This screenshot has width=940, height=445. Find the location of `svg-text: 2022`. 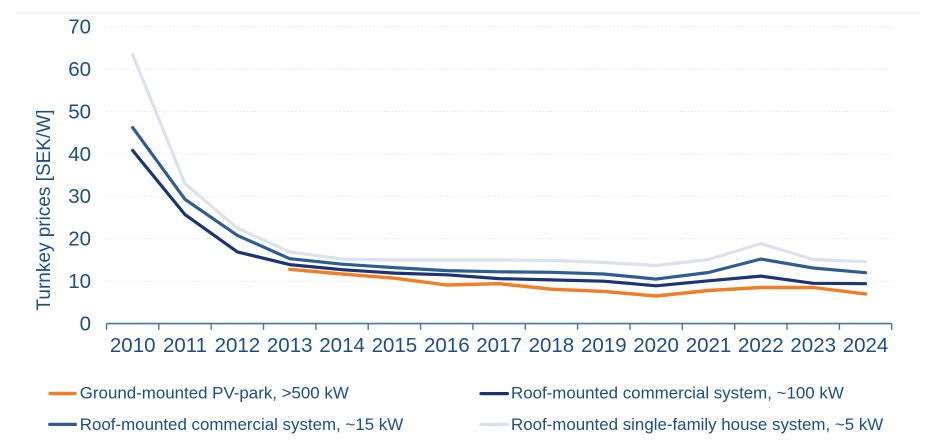

svg-text: 2022 is located at coordinates (761, 345).